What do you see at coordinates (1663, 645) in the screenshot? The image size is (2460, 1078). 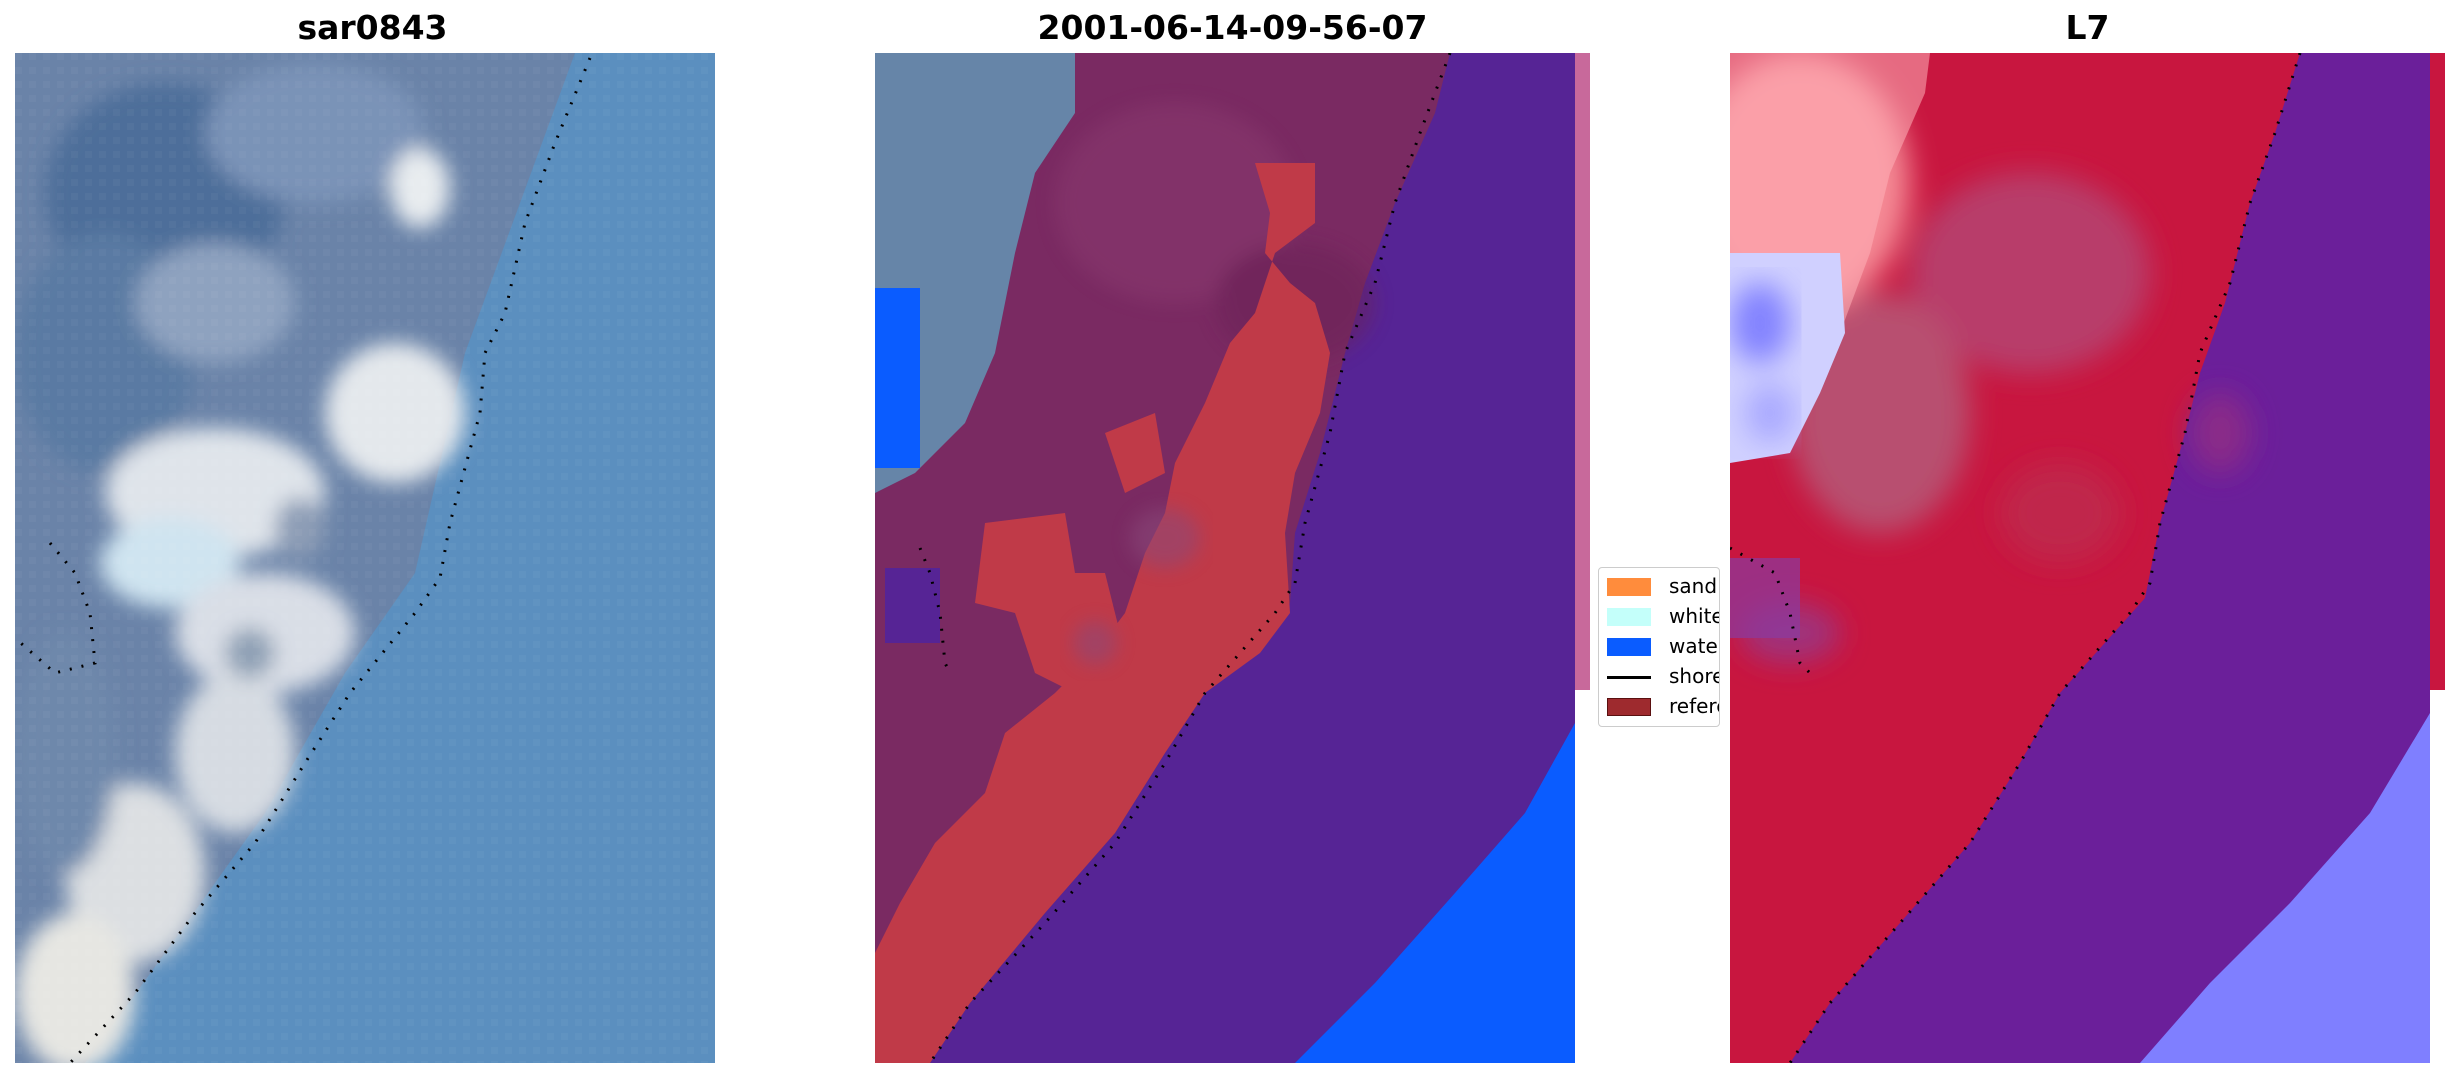 I see `legend-item-water: water` at bounding box center [1663, 645].